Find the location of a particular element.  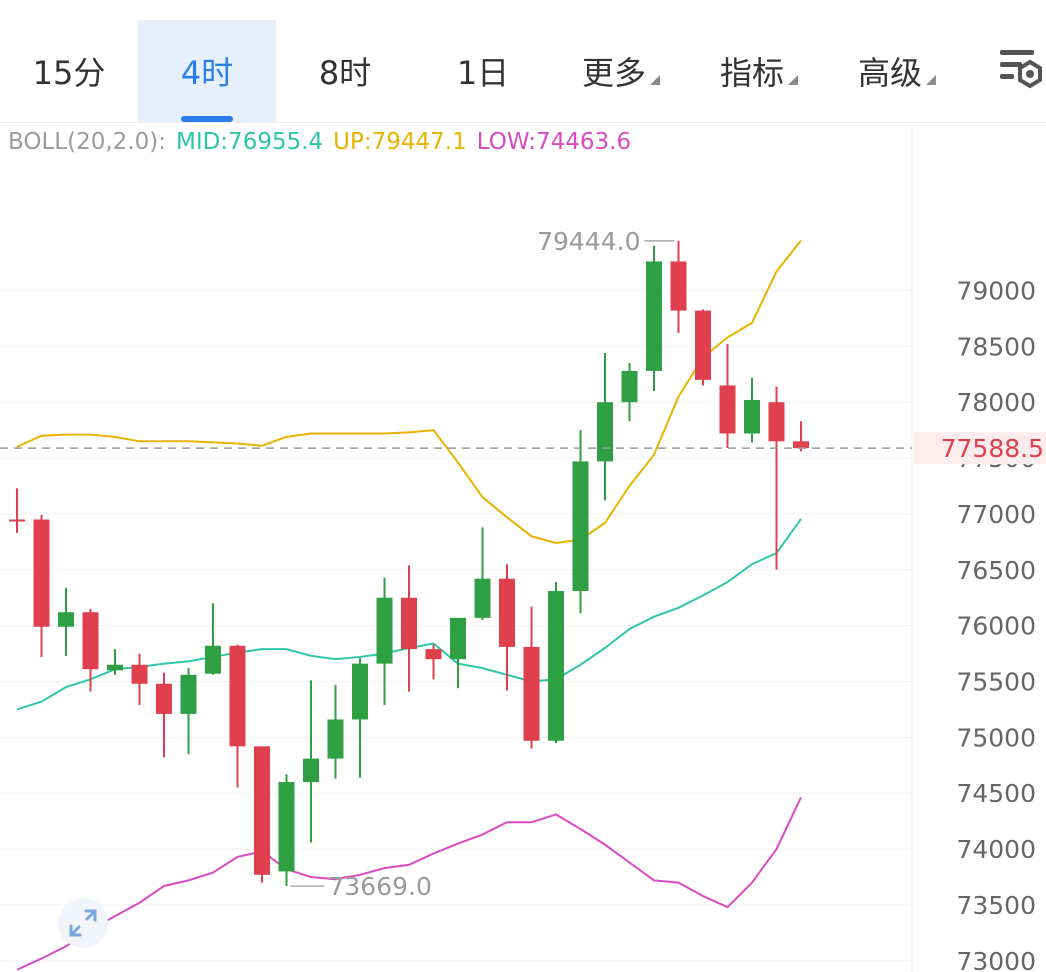

tab-0: 15分 is located at coordinates (69, 71).